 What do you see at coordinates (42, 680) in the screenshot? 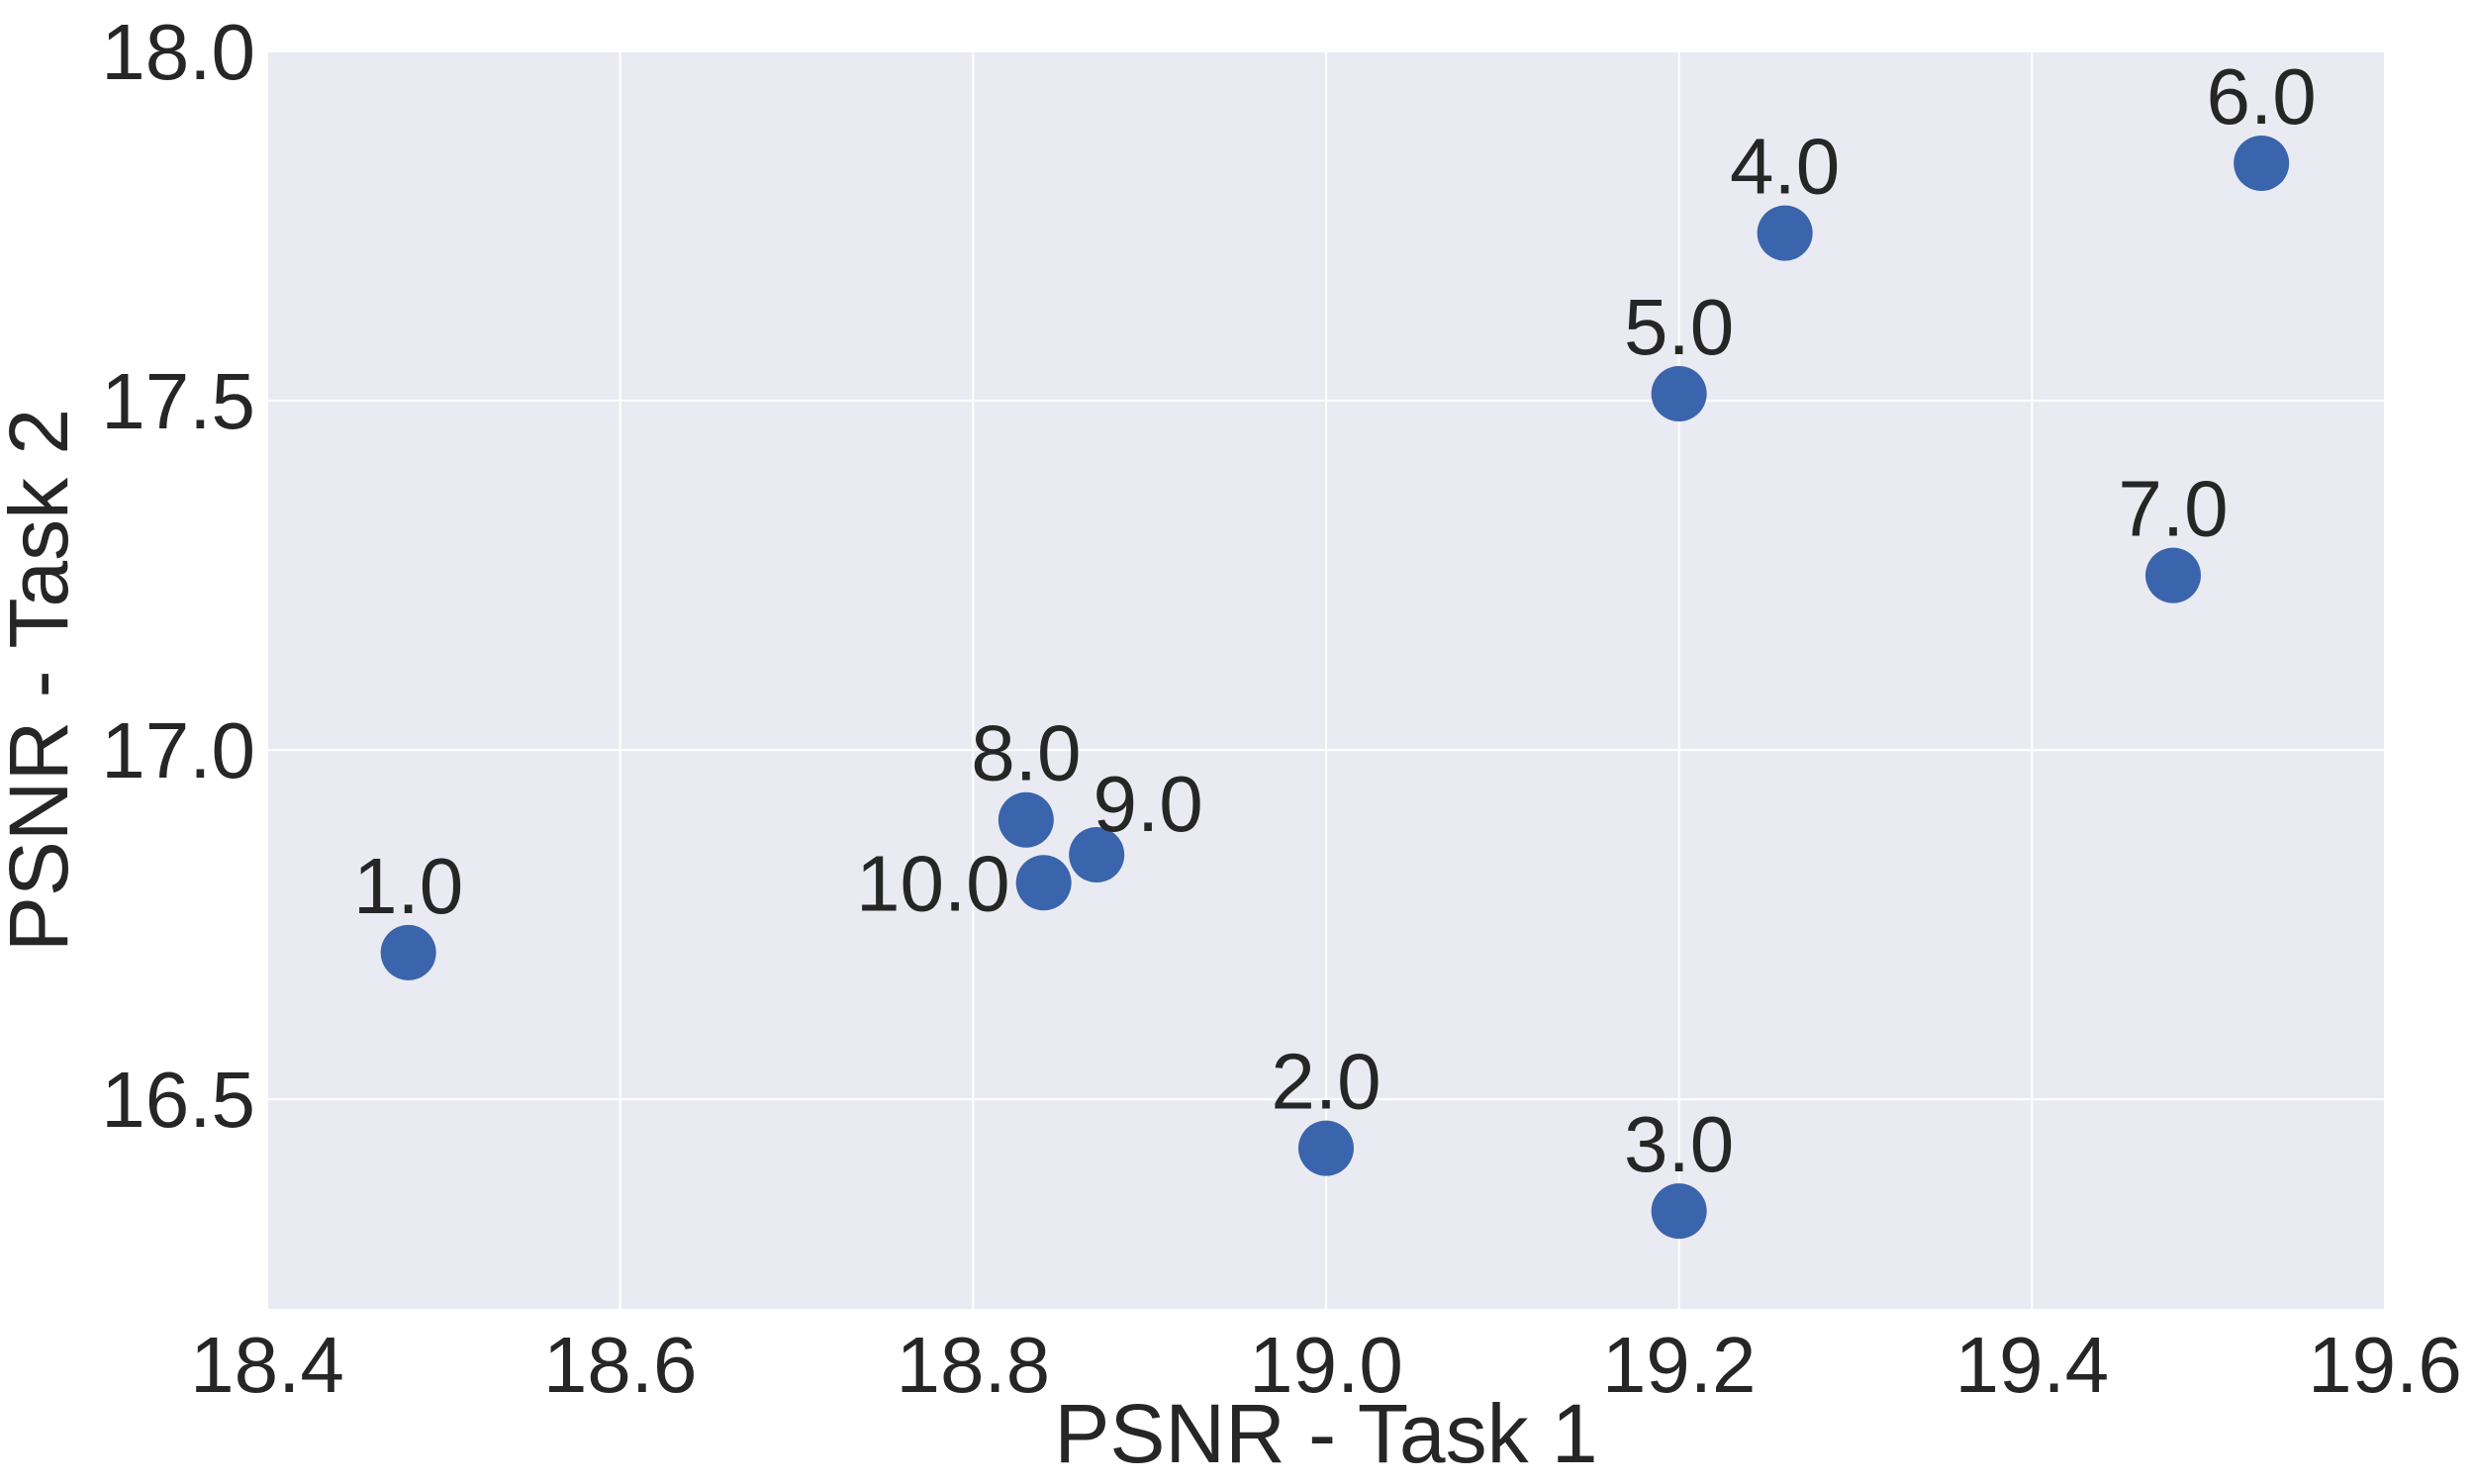
I see `y-axis-label: PSNR - Task 2` at bounding box center [42, 680].